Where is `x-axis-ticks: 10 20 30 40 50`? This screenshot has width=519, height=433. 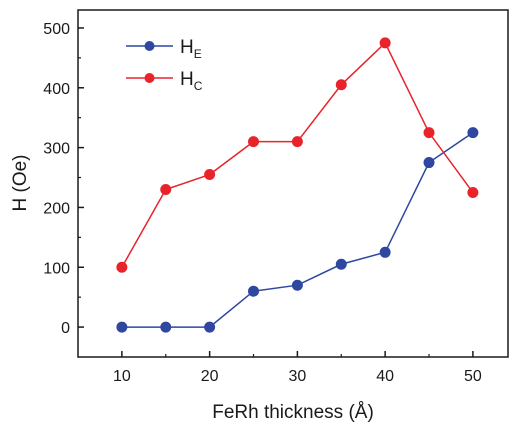 x-axis-ticks: 10 20 30 40 50 is located at coordinates (297, 368).